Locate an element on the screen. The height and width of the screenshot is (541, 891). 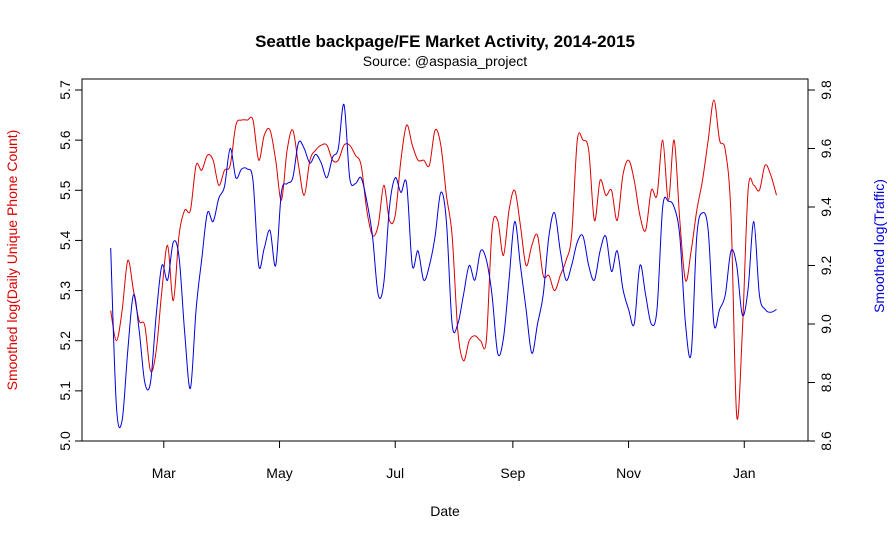
y-left-tick-label: 5.0 is located at coordinates (65, 441).